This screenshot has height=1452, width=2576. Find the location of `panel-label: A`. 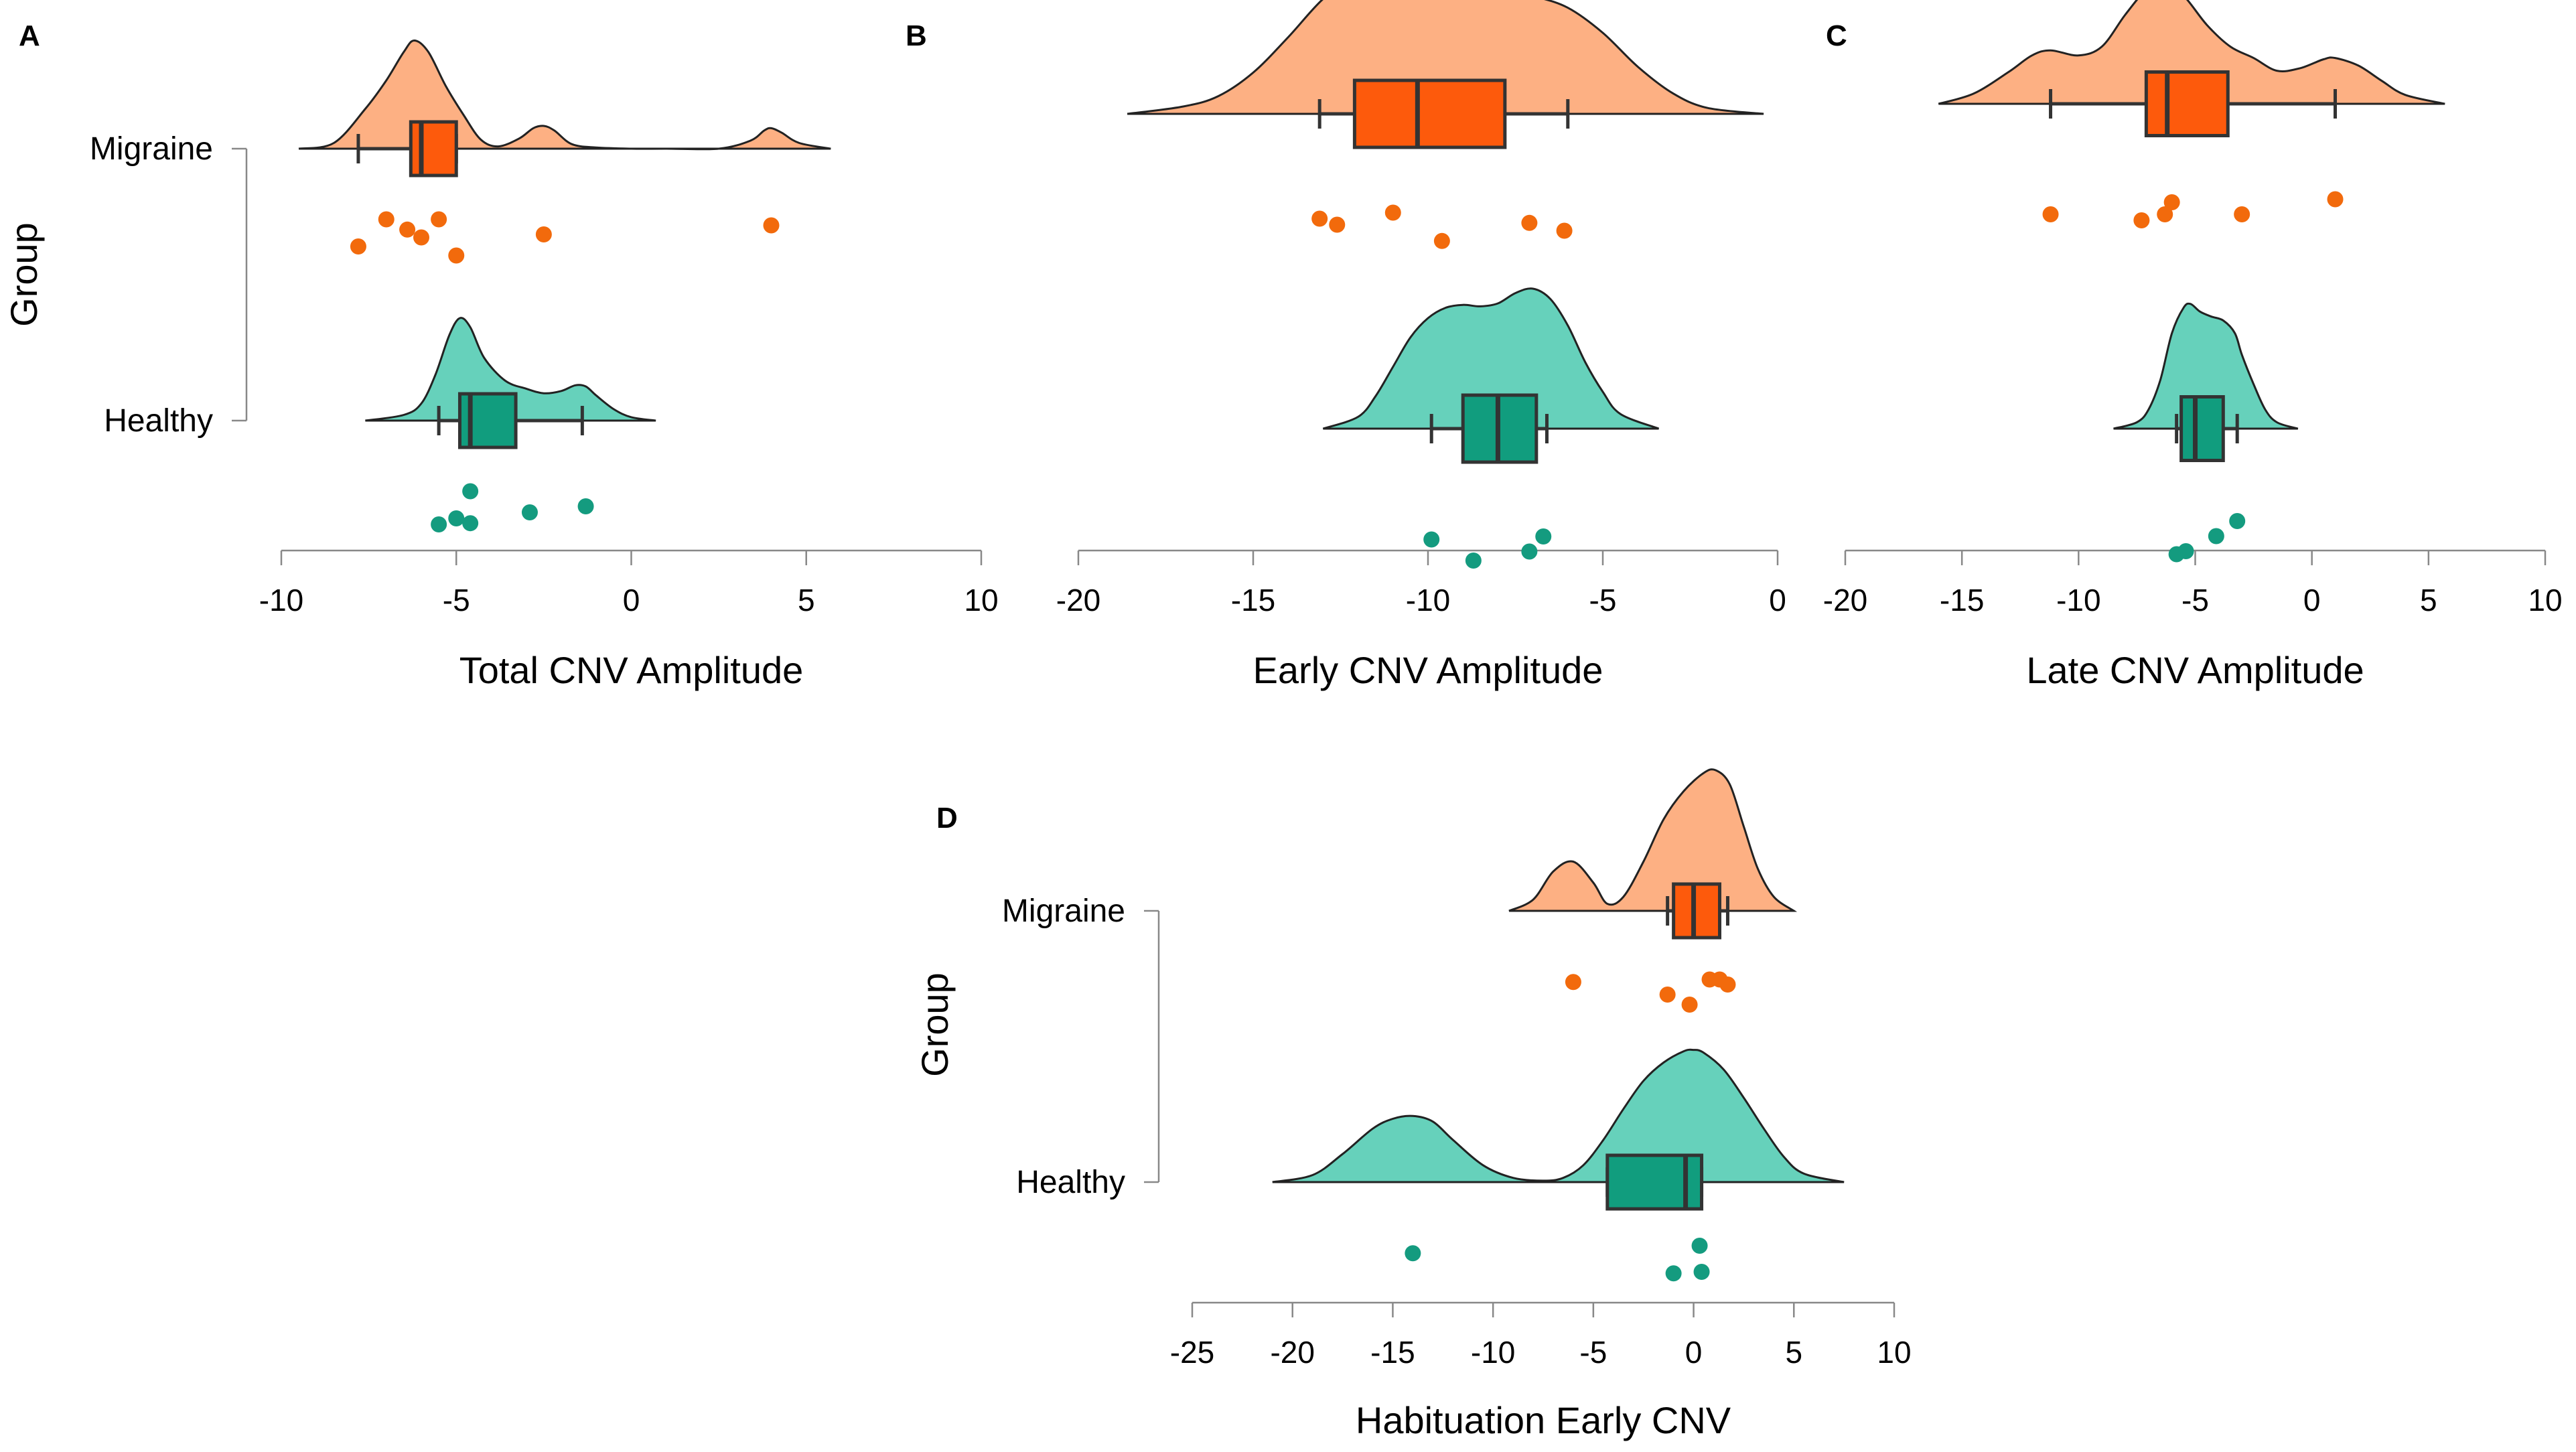

panel-label: A is located at coordinates (29, 35).